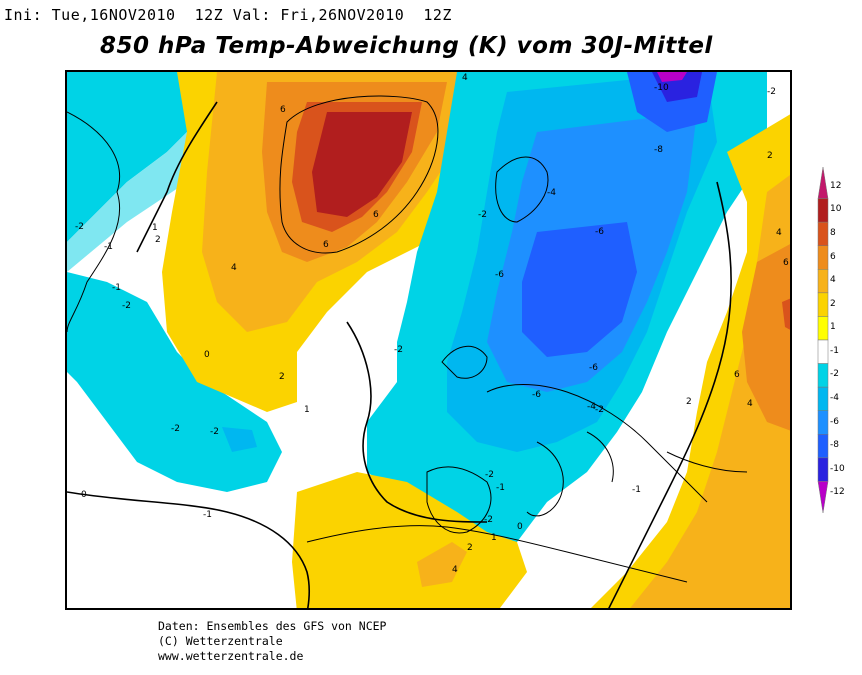 The image size is (862, 675). What do you see at coordinates (442, 564) in the screenshot?
I see `africa-orange` at bounding box center [442, 564].